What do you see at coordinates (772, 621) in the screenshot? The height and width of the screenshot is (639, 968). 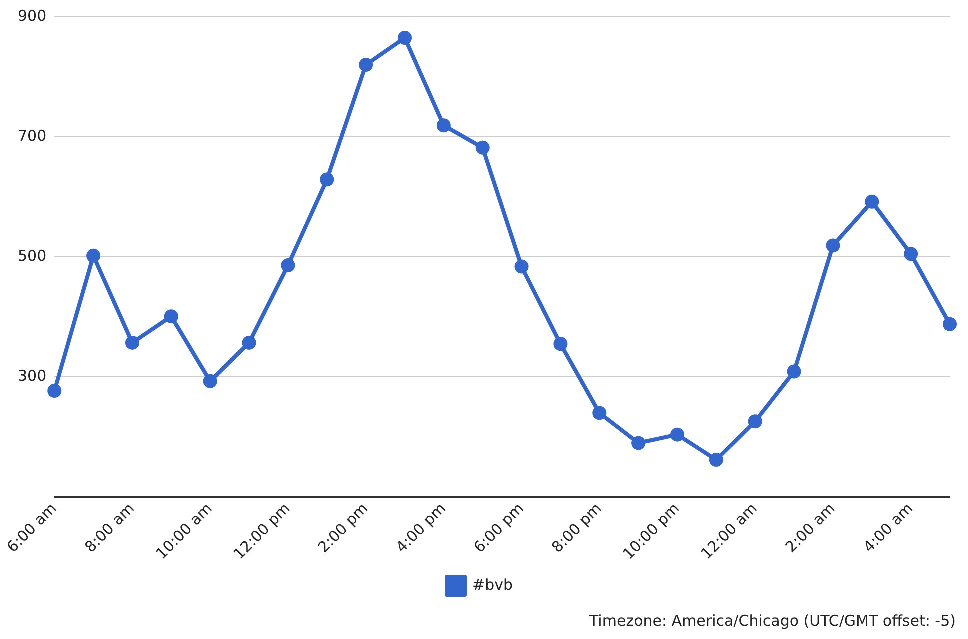 I see `text: Timezone: America/Chicago (UTC/GMT offset: -5)` at bounding box center [772, 621].